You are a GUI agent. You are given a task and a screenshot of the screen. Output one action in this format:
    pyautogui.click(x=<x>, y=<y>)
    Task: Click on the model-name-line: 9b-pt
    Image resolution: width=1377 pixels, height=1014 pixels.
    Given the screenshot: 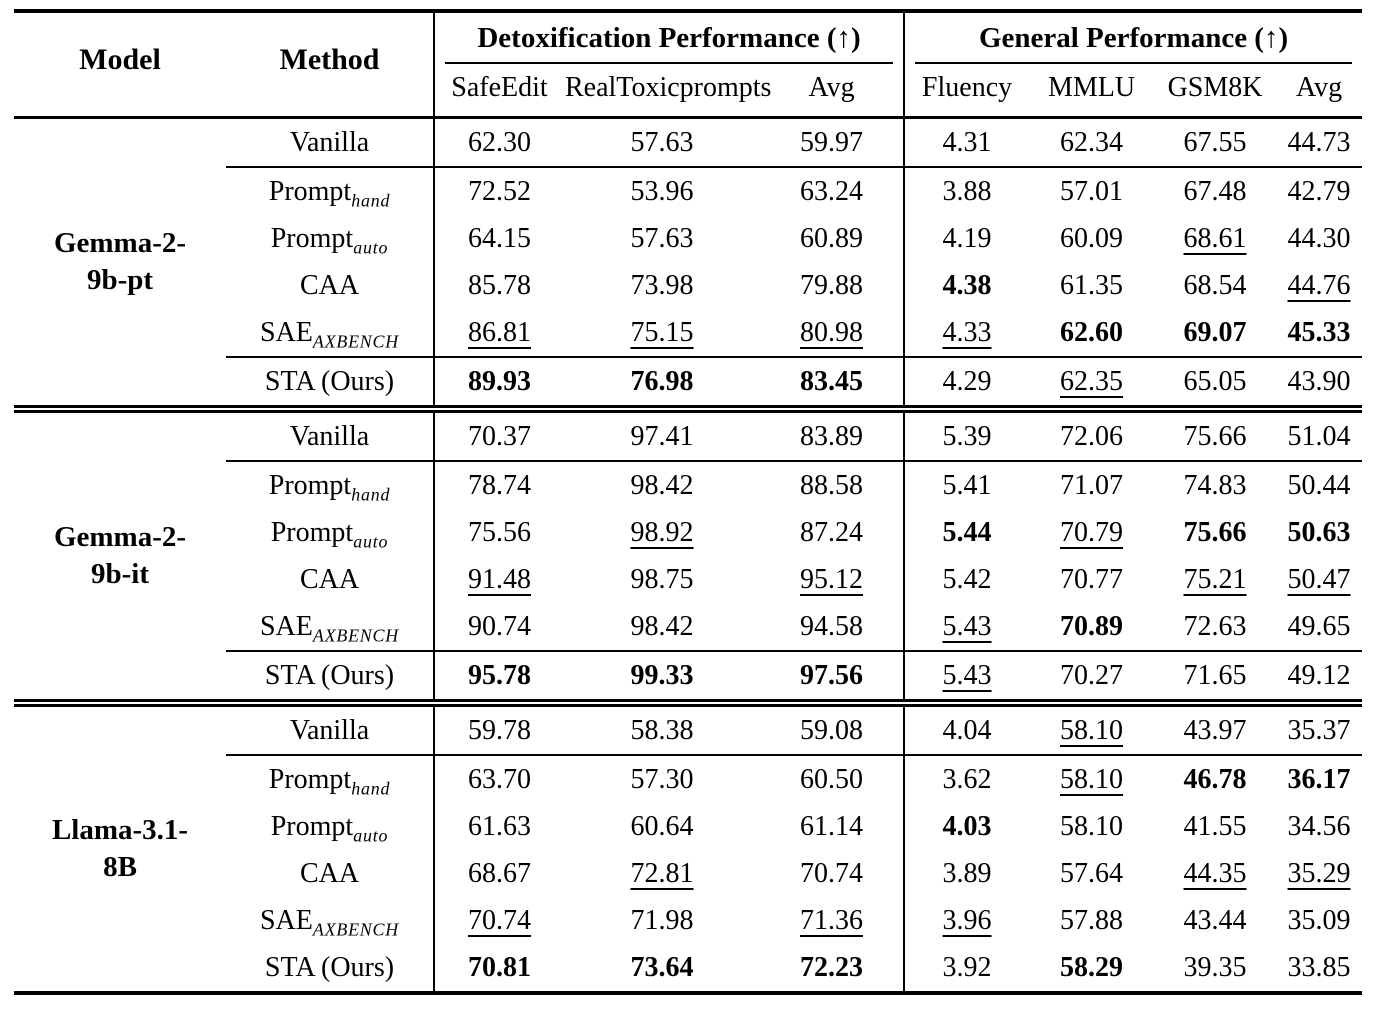 What is the action you would take?
    pyautogui.click(x=120, y=280)
    